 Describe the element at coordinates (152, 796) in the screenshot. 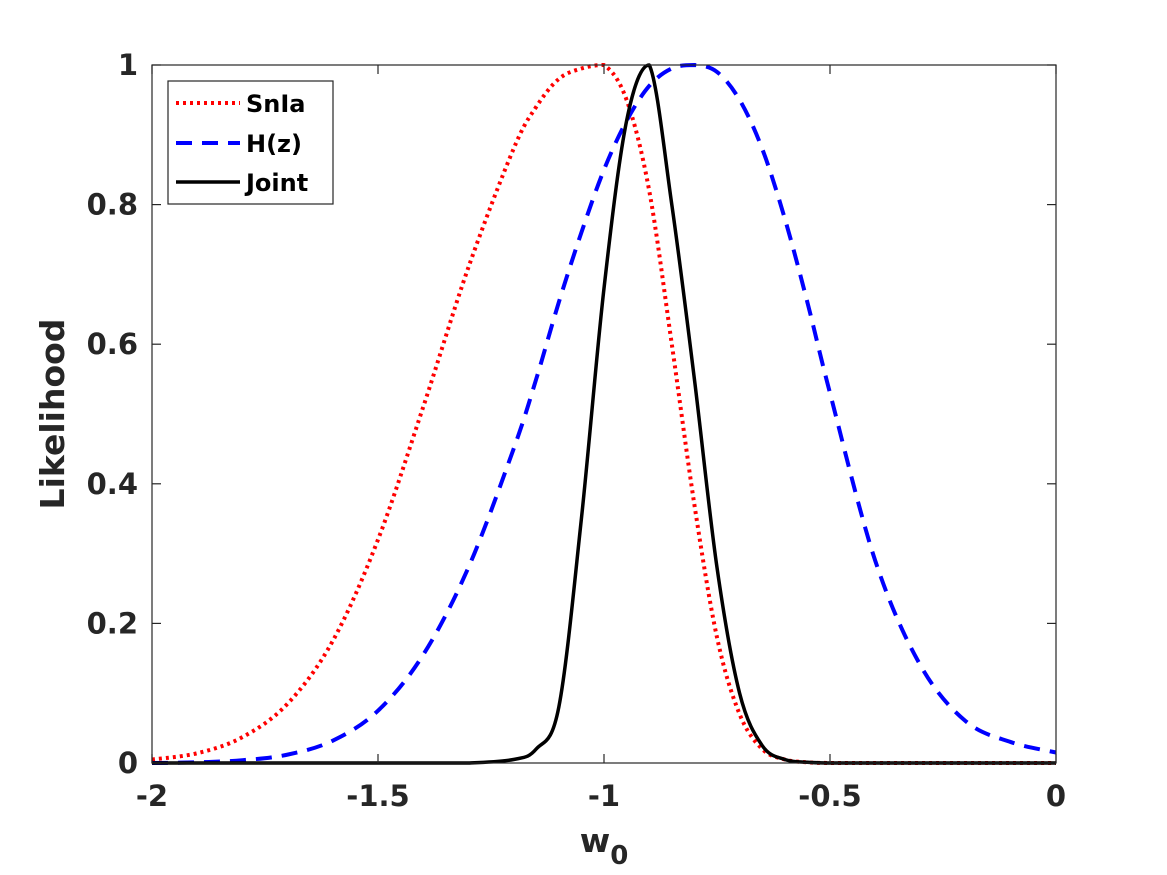

I see `x-tick-label: -2` at that location.